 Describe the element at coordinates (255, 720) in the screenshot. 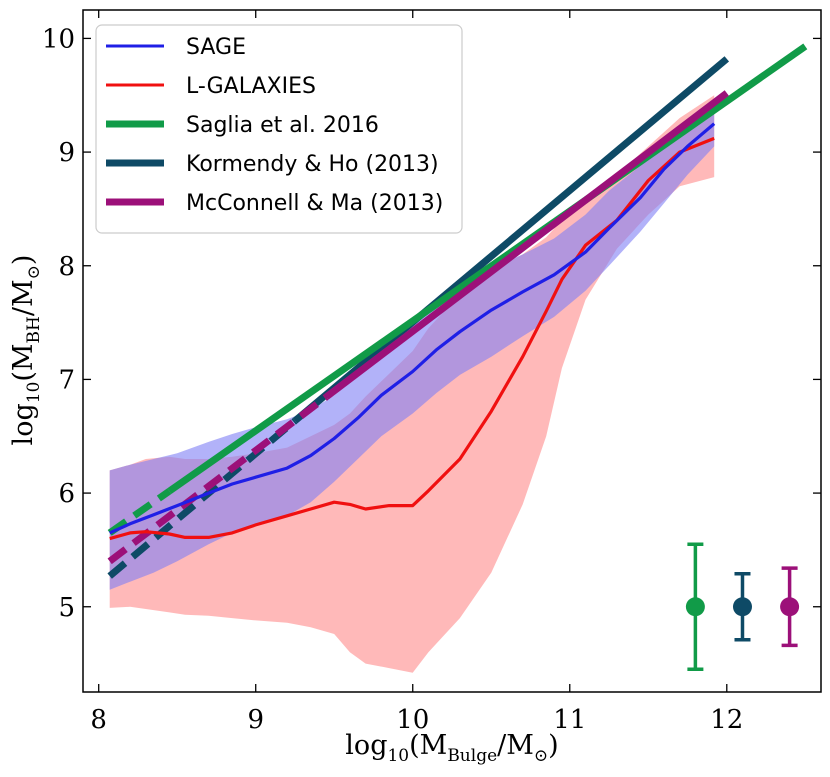

I see `x-tick-label-9: 9` at that location.